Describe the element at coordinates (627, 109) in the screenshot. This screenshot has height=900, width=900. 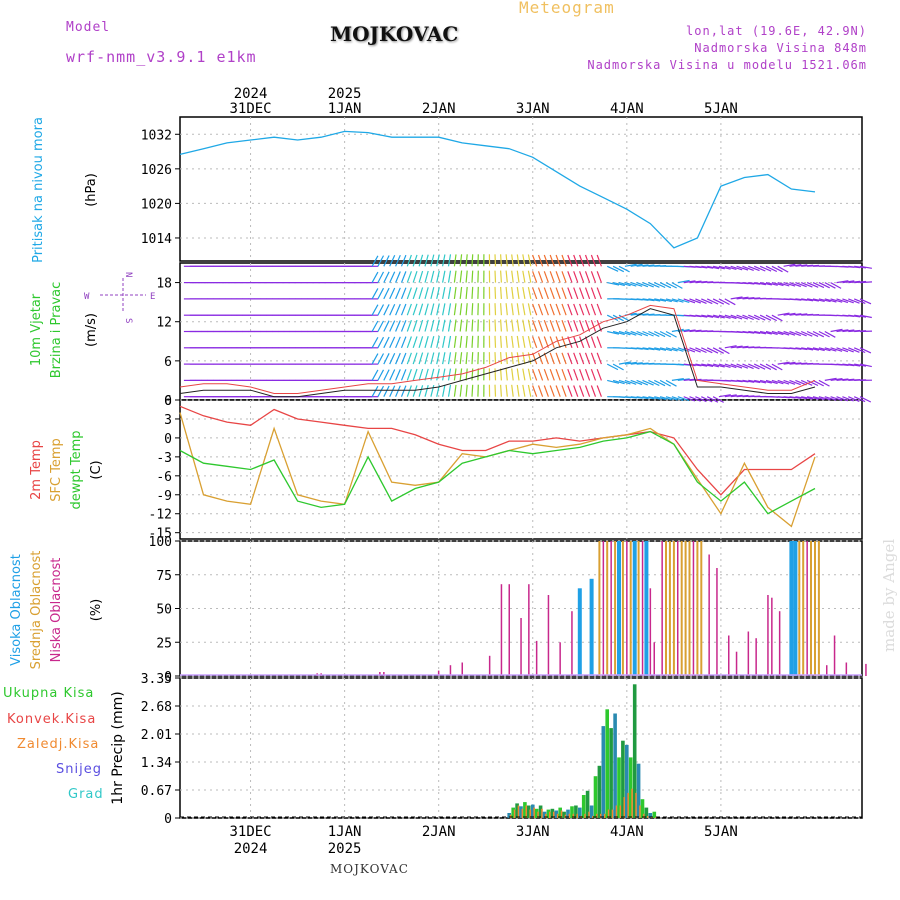
I see `top-date-label: 4JAN` at that location.